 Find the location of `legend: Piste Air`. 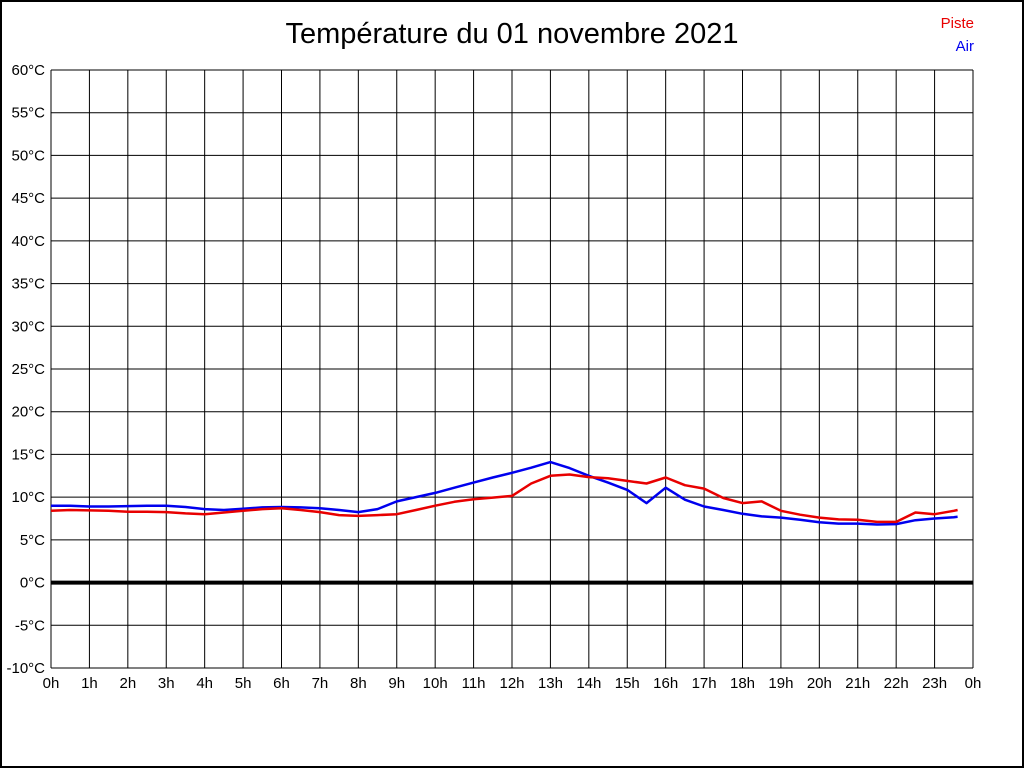

legend: Piste Air is located at coordinates (957, 35).